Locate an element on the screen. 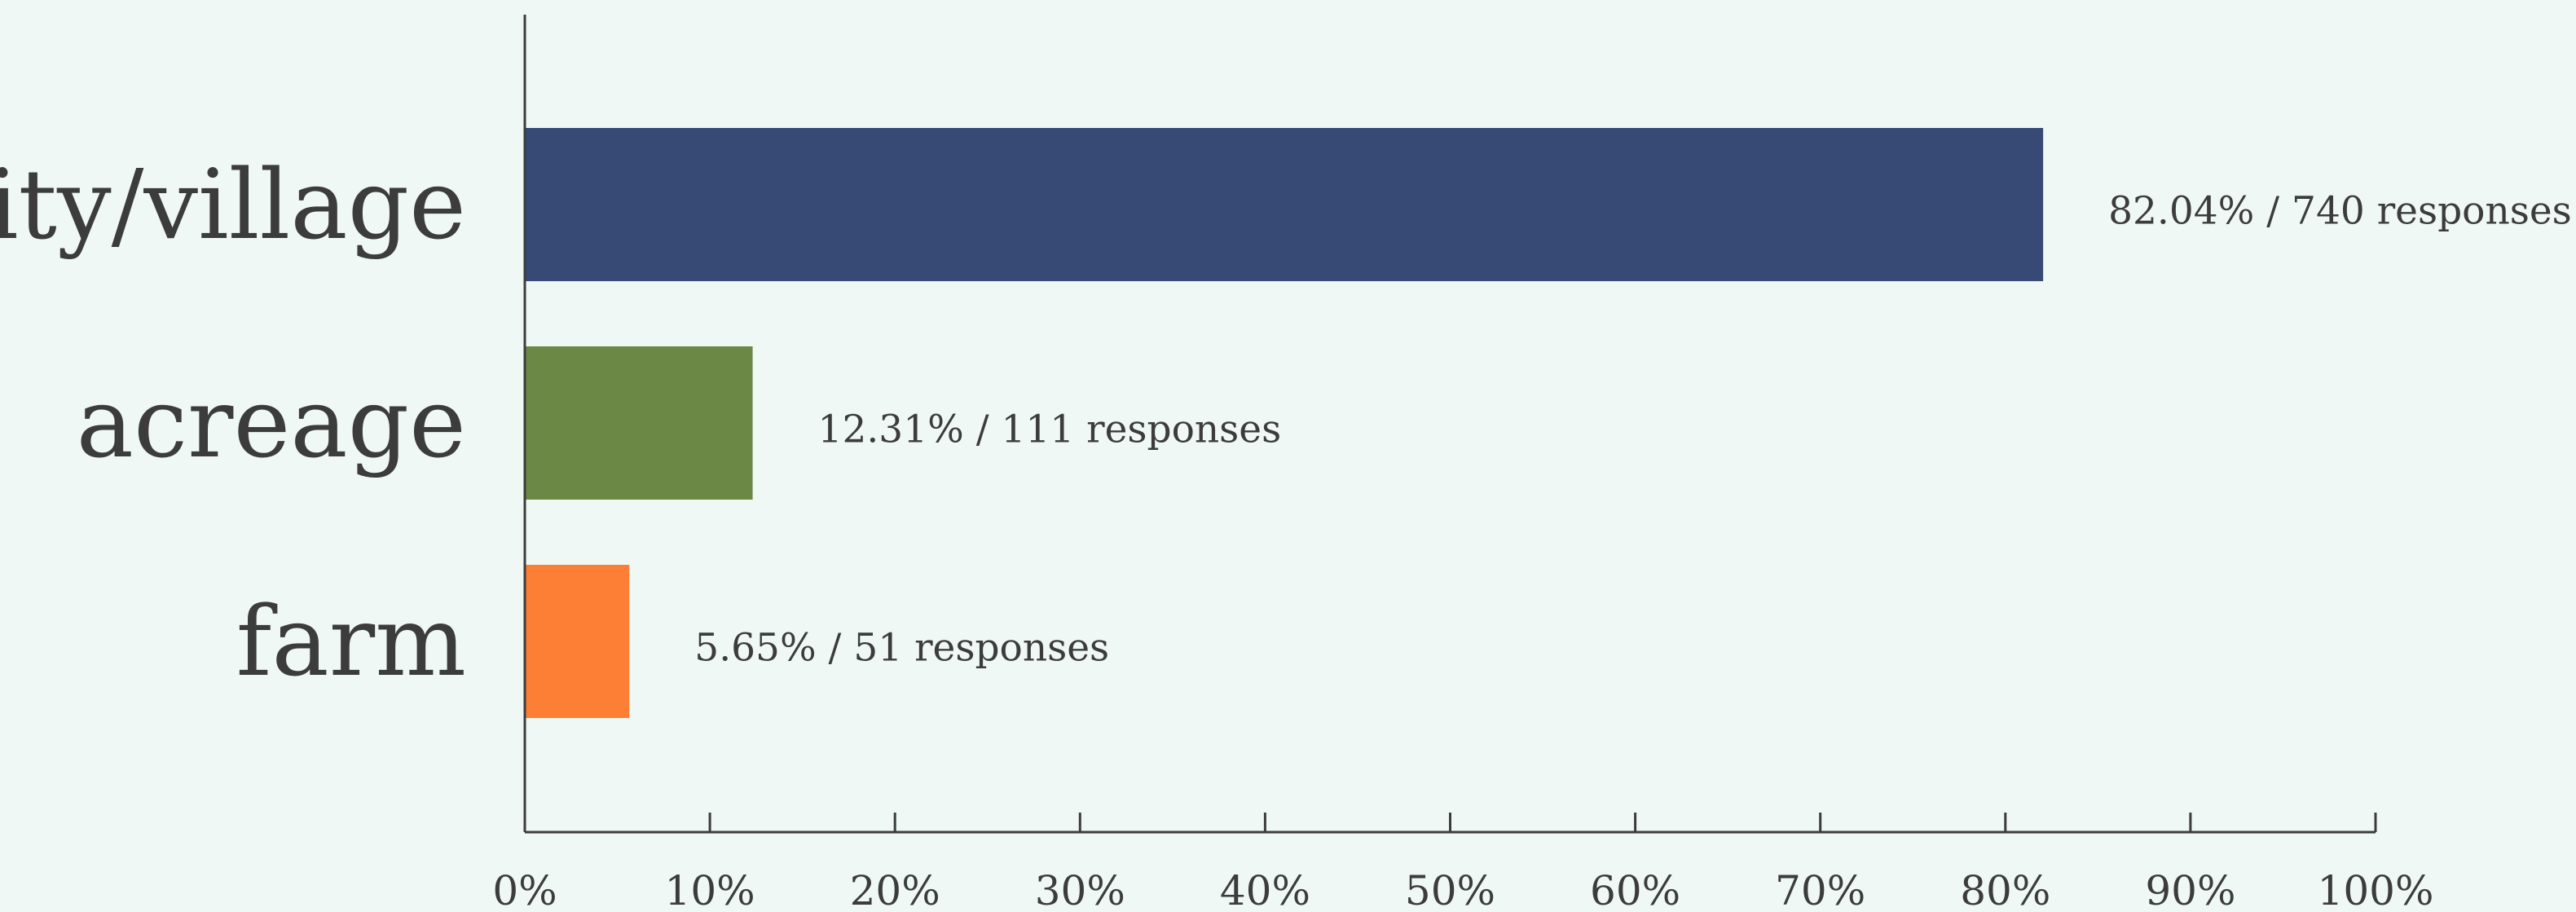  data-label-city-village: 82.04% / 740 responses is located at coordinates (2340, 211).